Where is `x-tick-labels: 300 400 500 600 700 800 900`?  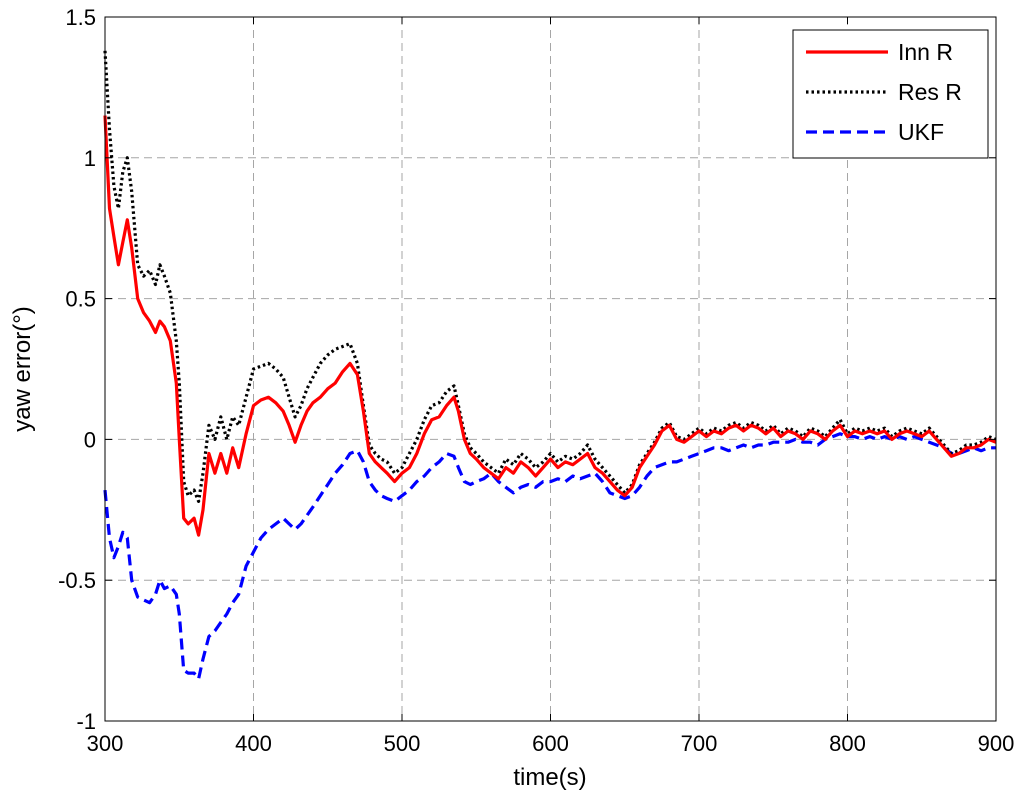
x-tick-labels: 300 400 500 600 700 800 900 is located at coordinates (551, 743).